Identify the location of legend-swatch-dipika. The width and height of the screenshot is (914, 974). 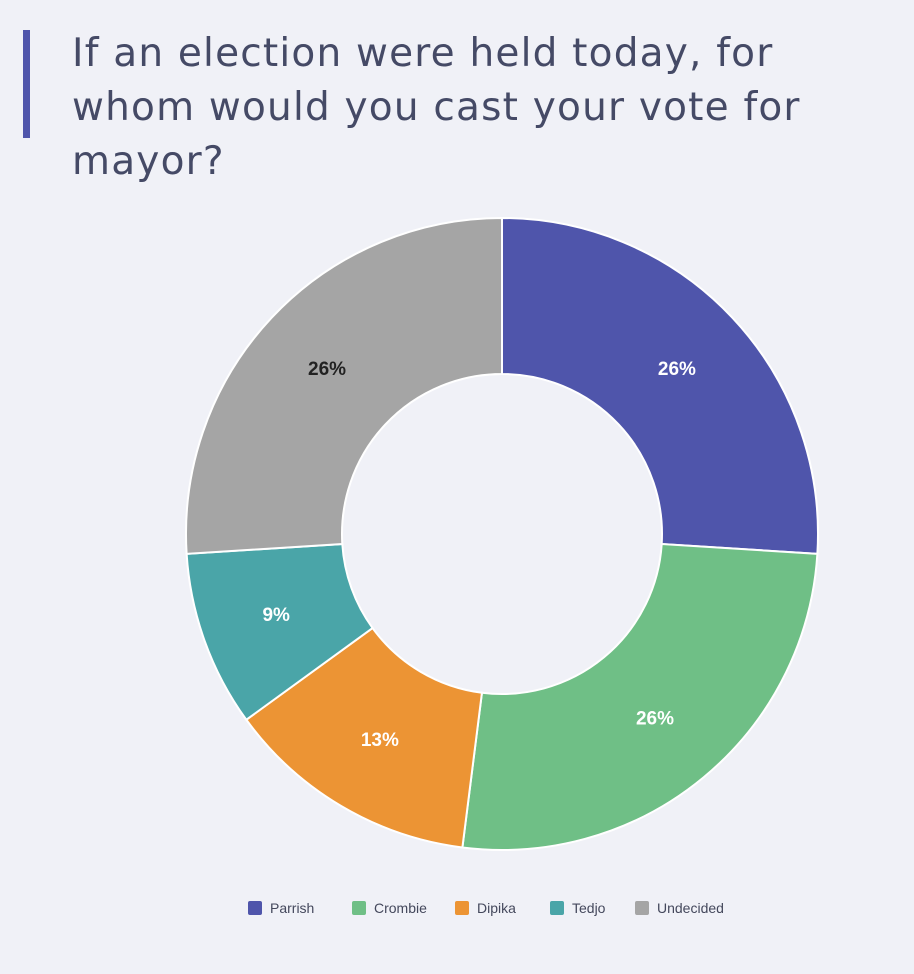
(462, 908).